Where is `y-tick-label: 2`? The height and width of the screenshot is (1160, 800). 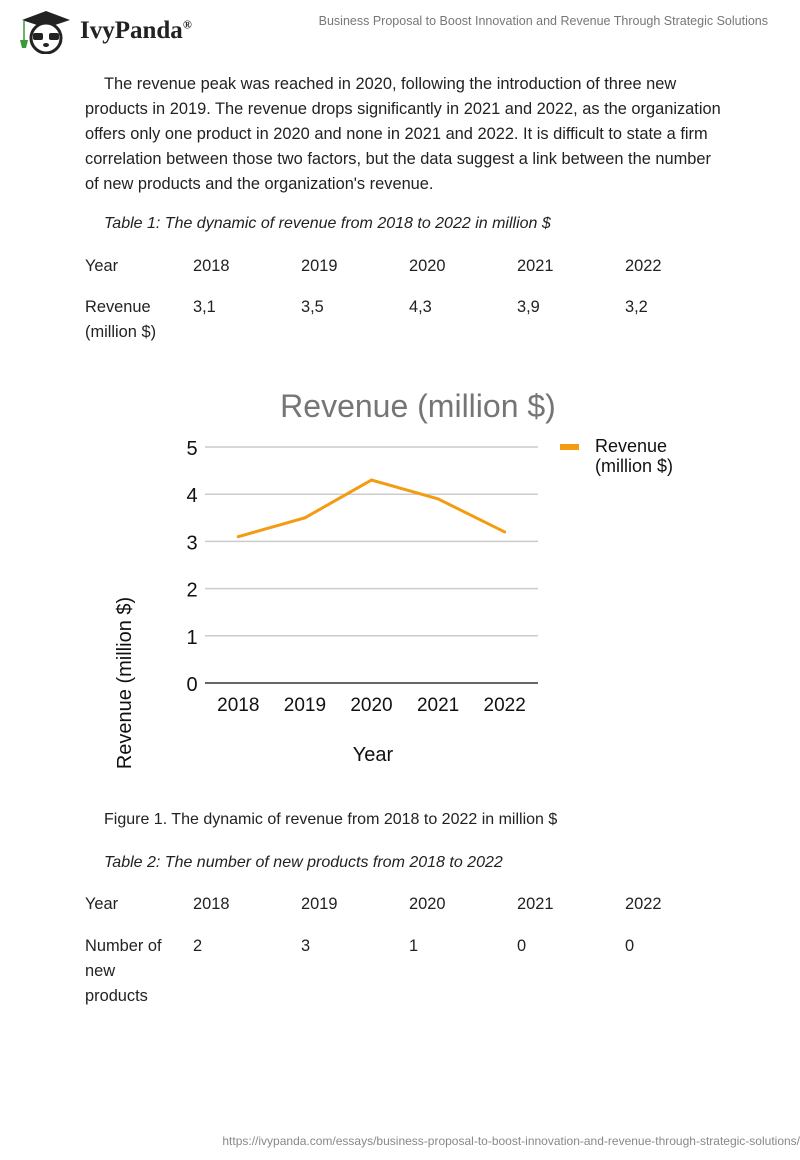
y-tick-label: 2 is located at coordinates (191, 591).